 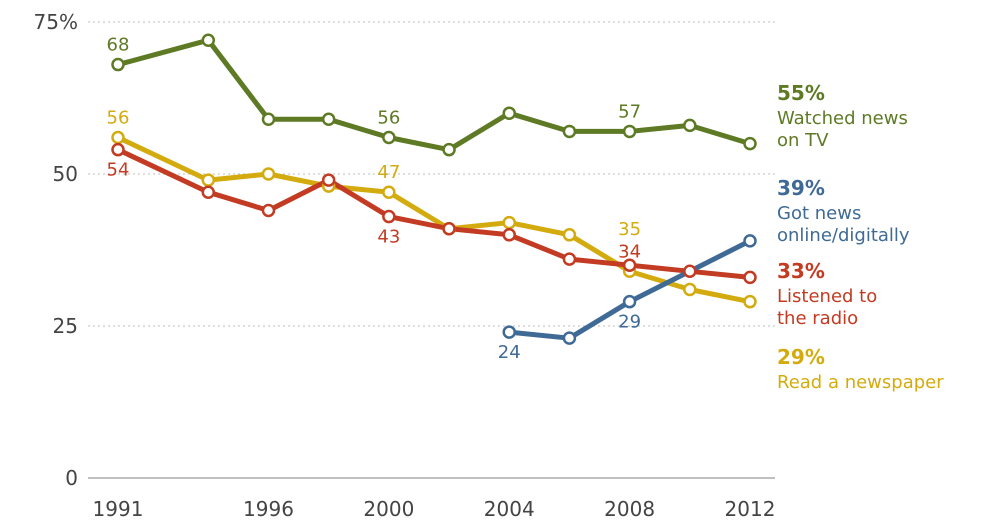 What do you see at coordinates (843, 235) in the screenshot?
I see `end-label-name: online/digitally` at bounding box center [843, 235].